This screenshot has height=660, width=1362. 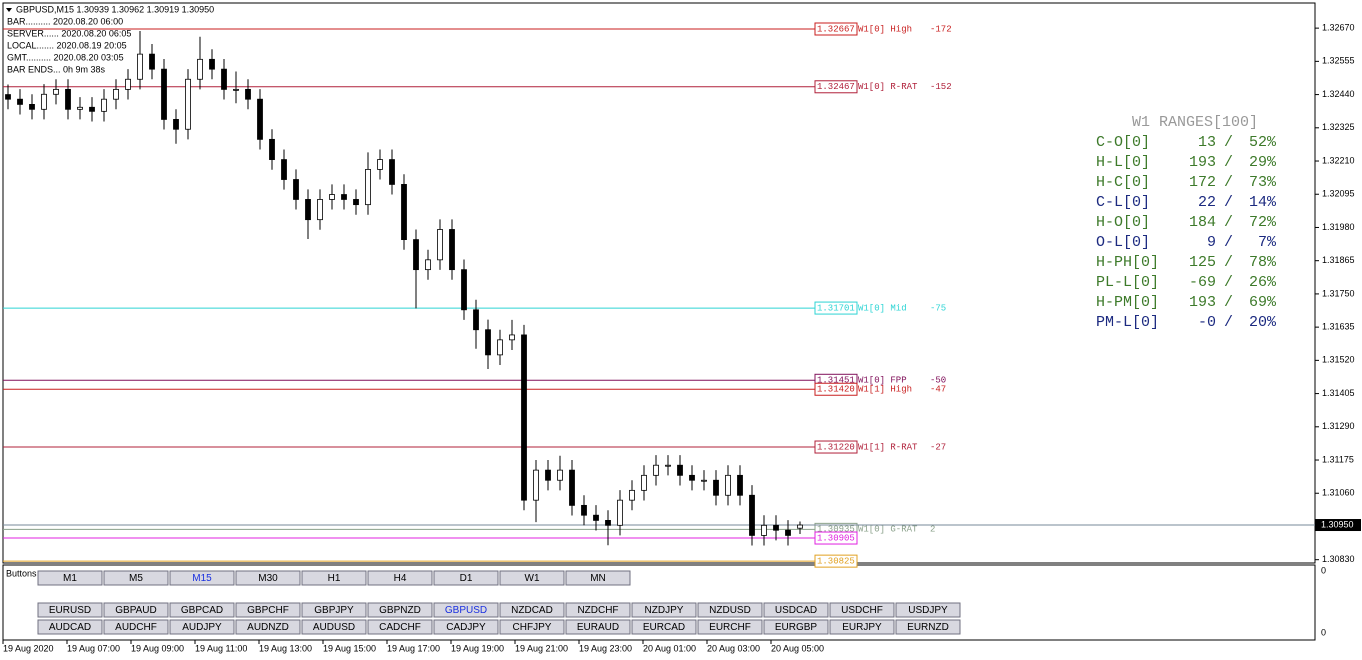 I want to click on level-price: 1.31220, so click(x=836, y=447).